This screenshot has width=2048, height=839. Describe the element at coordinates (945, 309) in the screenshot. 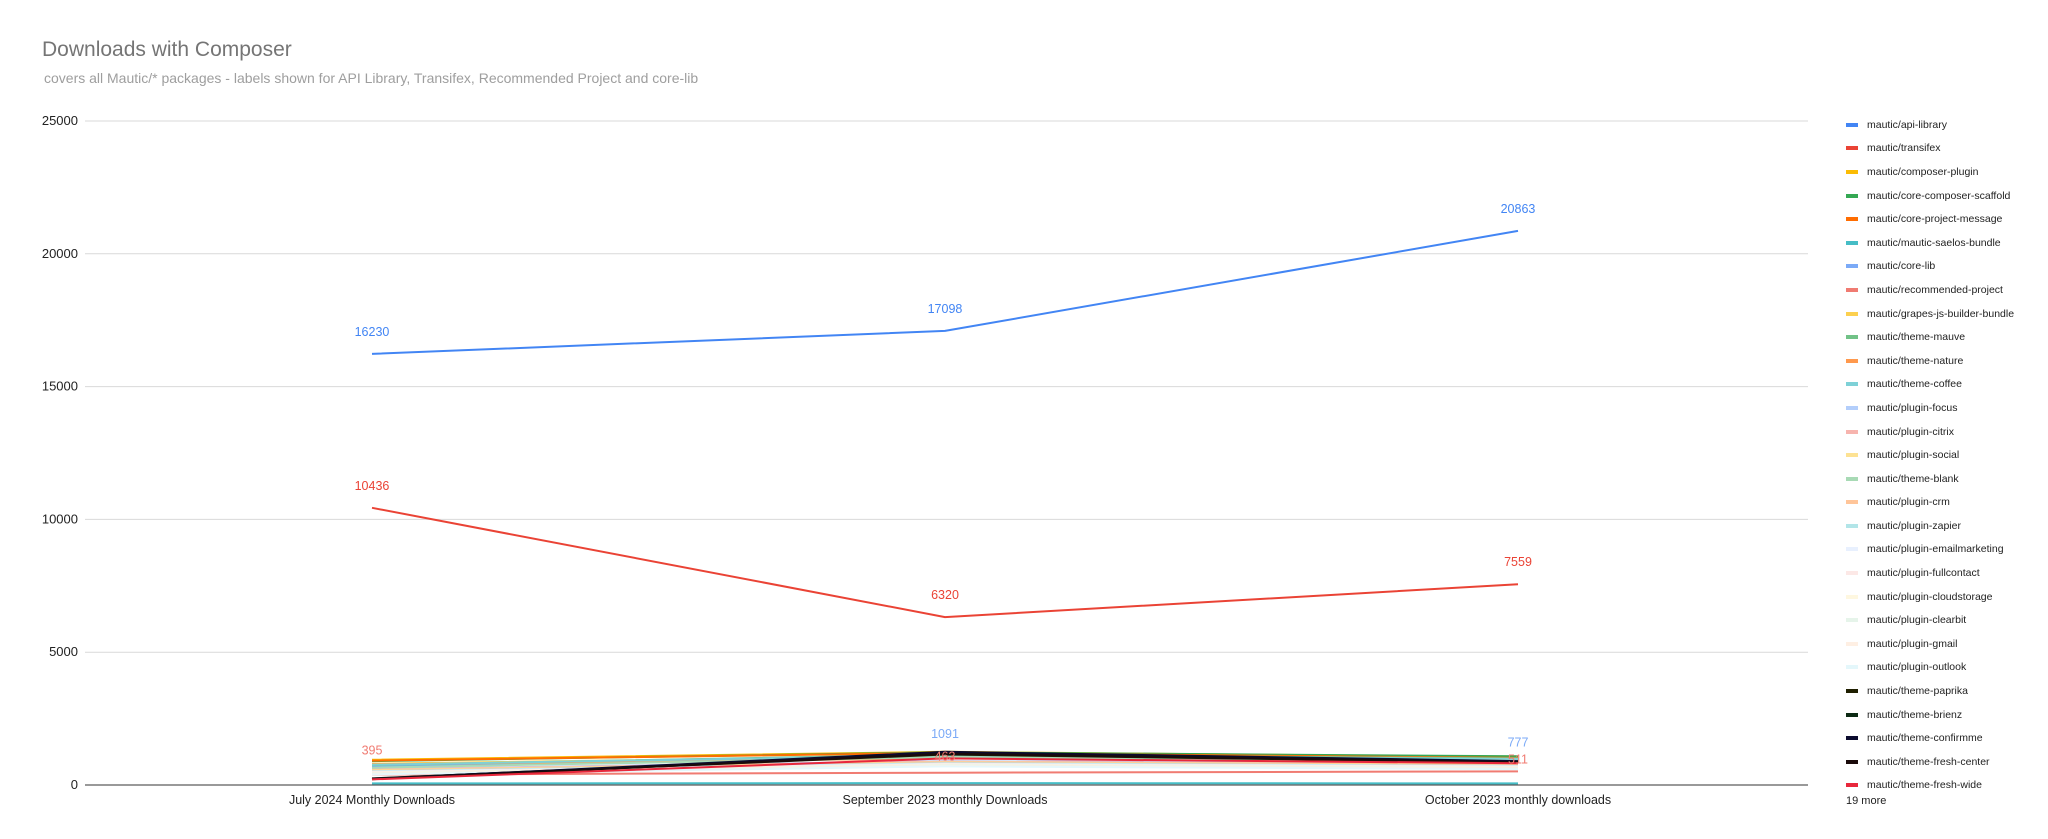

I see `data-label: 17098` at that location.